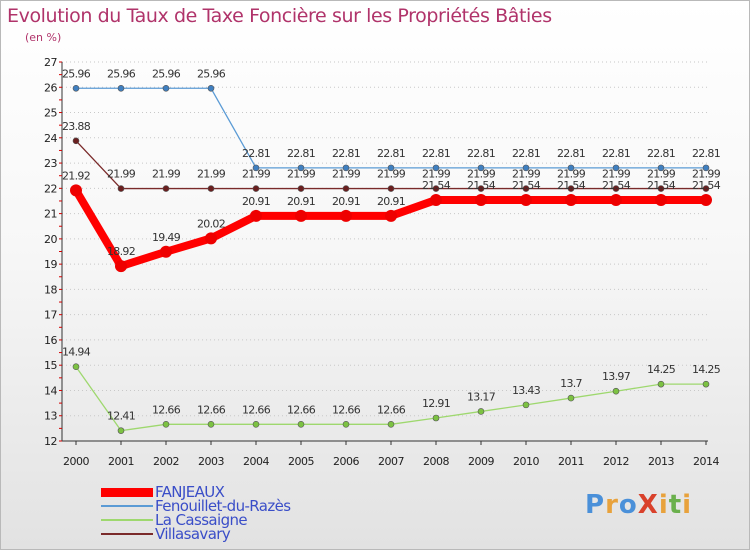 The image size is (750, 551). Describe the element at coordinates (50, 87) in the screenshot. I see `y-tick-label: 26` at that location.